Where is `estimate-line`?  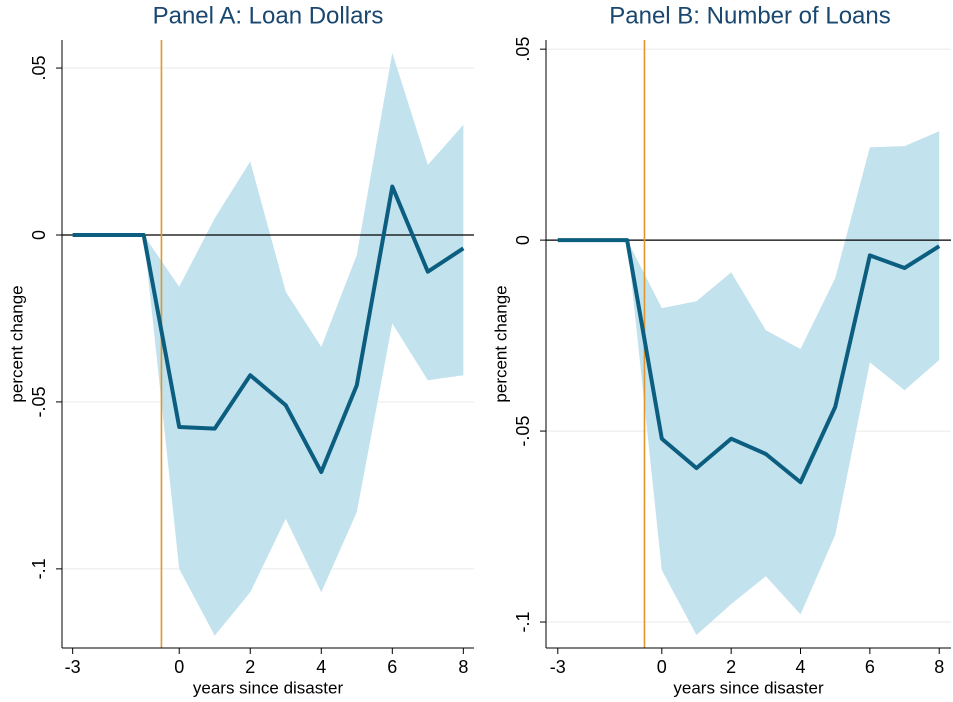 estimate-line is located at coordinates (749, 361).